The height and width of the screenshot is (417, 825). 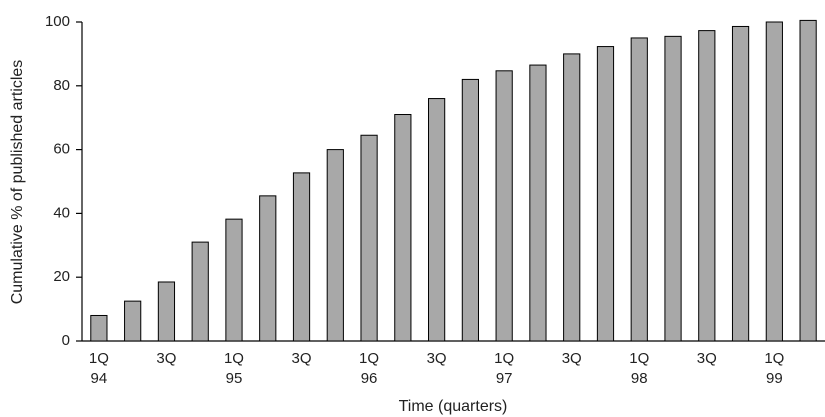 What do you see at coordinates (369, 378) in the screenshot?
I see `x-tick-label: 96` at bounding box center [369, 378].